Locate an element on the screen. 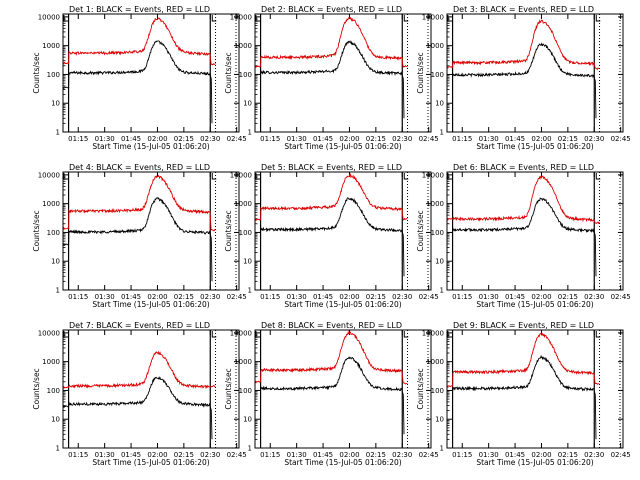 Image resolution: width=640 pixels, height=480 pixels. panel-title: Det 8: BLACK = Events, RED = LLD is located at coordinates (331, 325).